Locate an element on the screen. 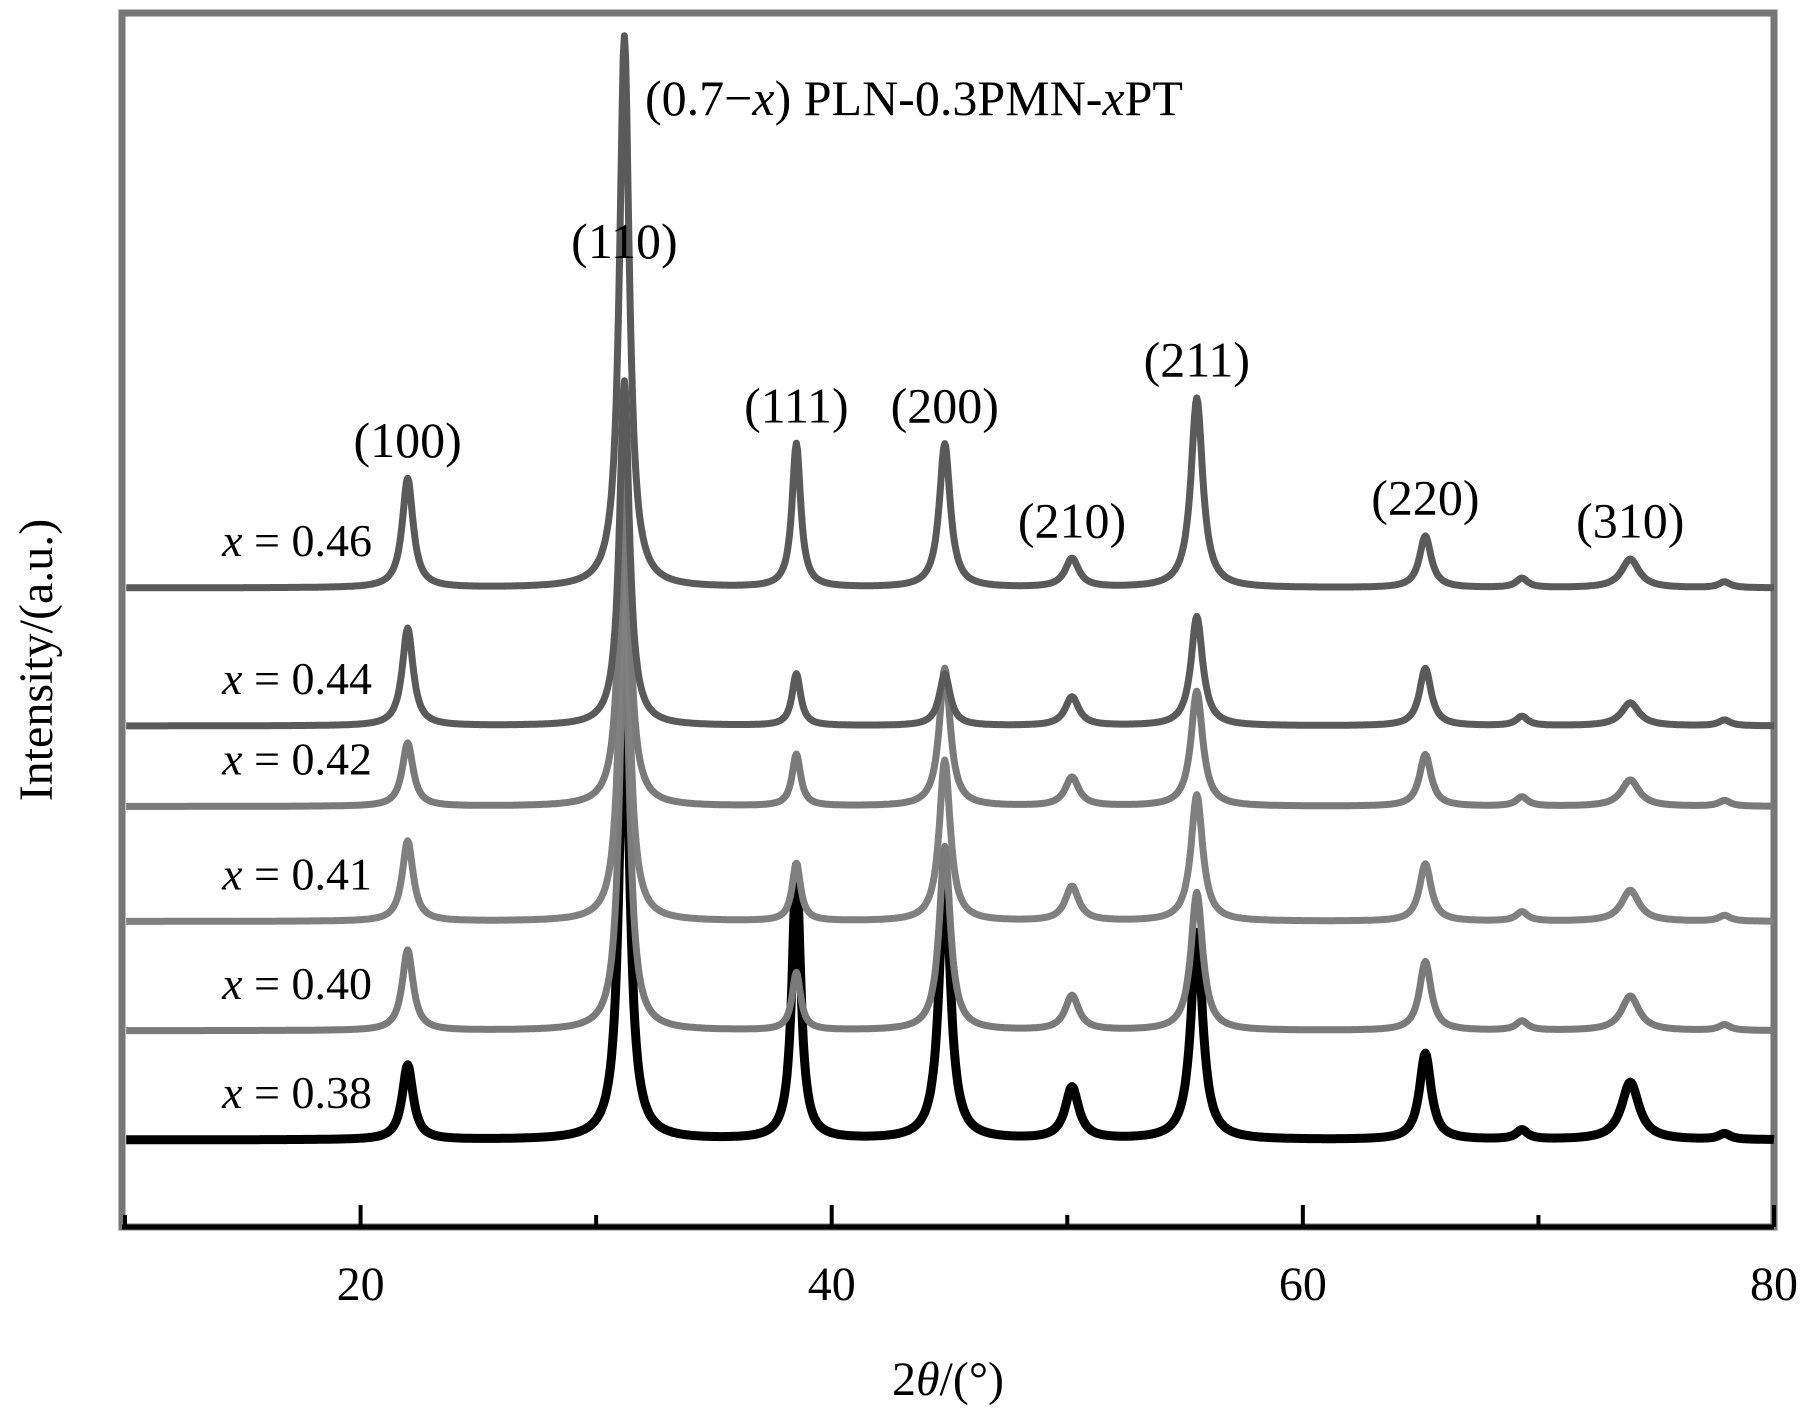  peak-label: (110) is located at coordinates (624, 241).